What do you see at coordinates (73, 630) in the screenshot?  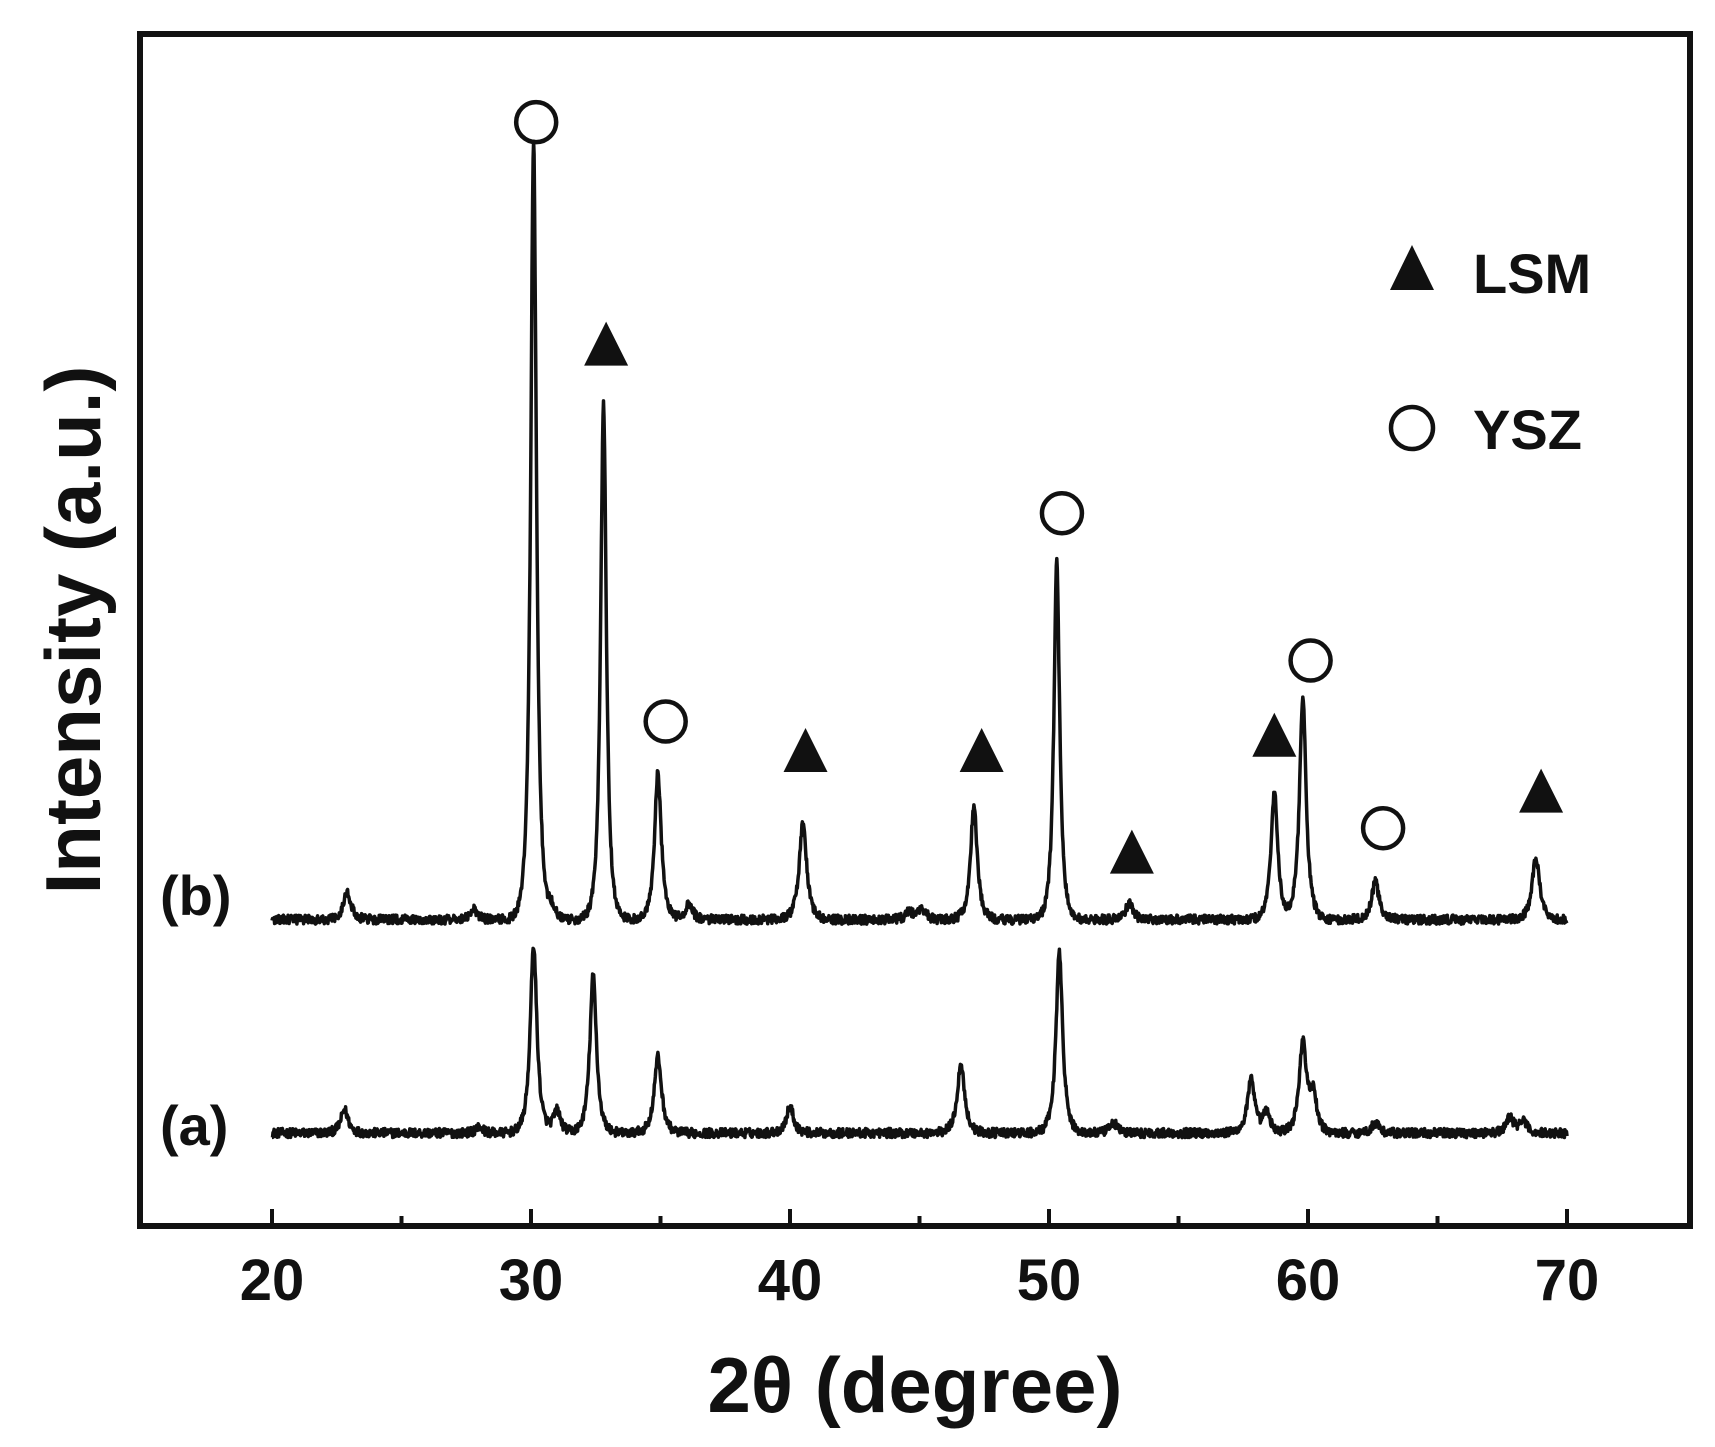 I see `y-axis-title: Intensity (a.u.)` at bounding box center [73, 630].